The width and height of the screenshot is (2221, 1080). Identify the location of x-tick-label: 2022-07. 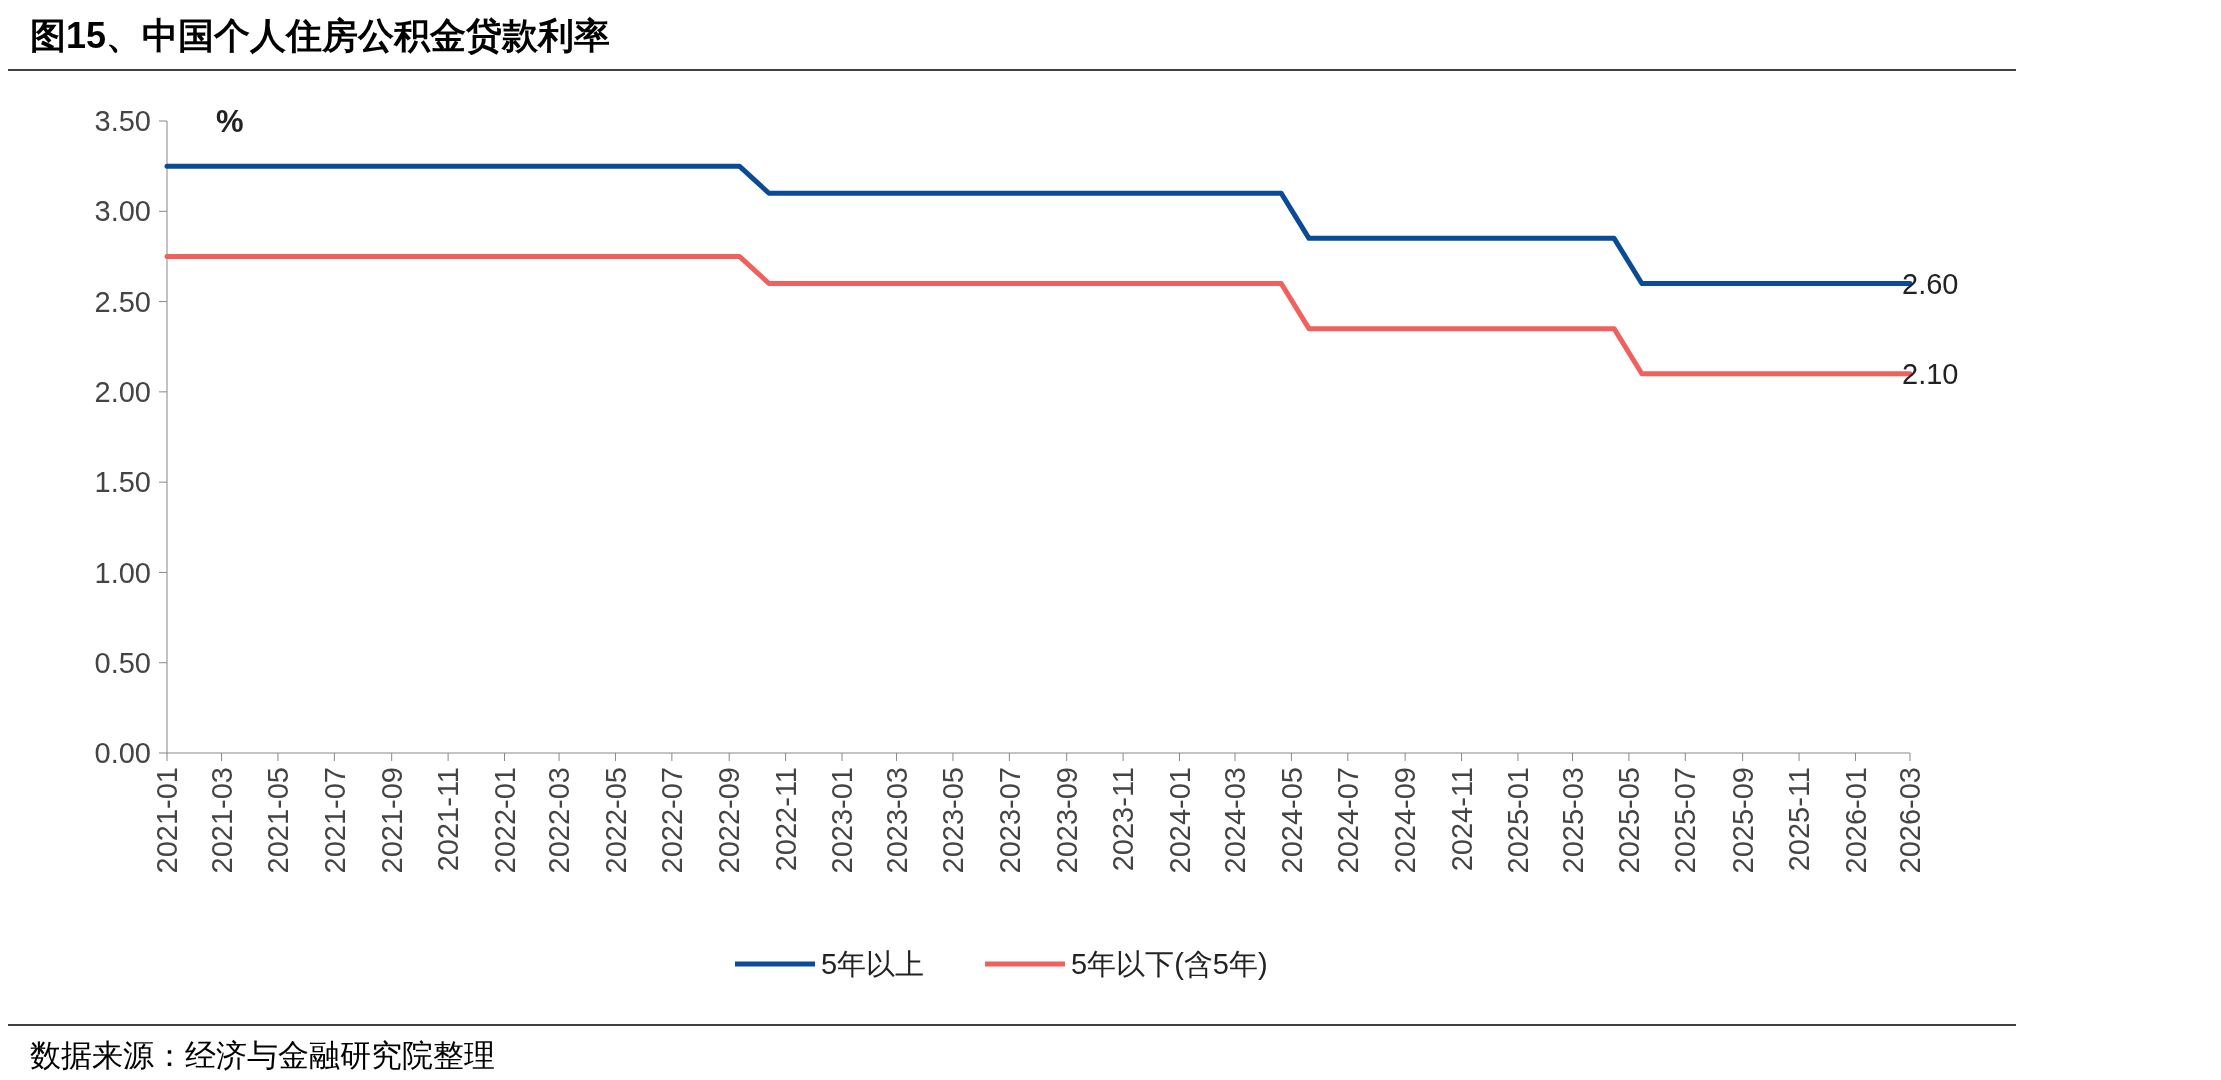
(672, 820).